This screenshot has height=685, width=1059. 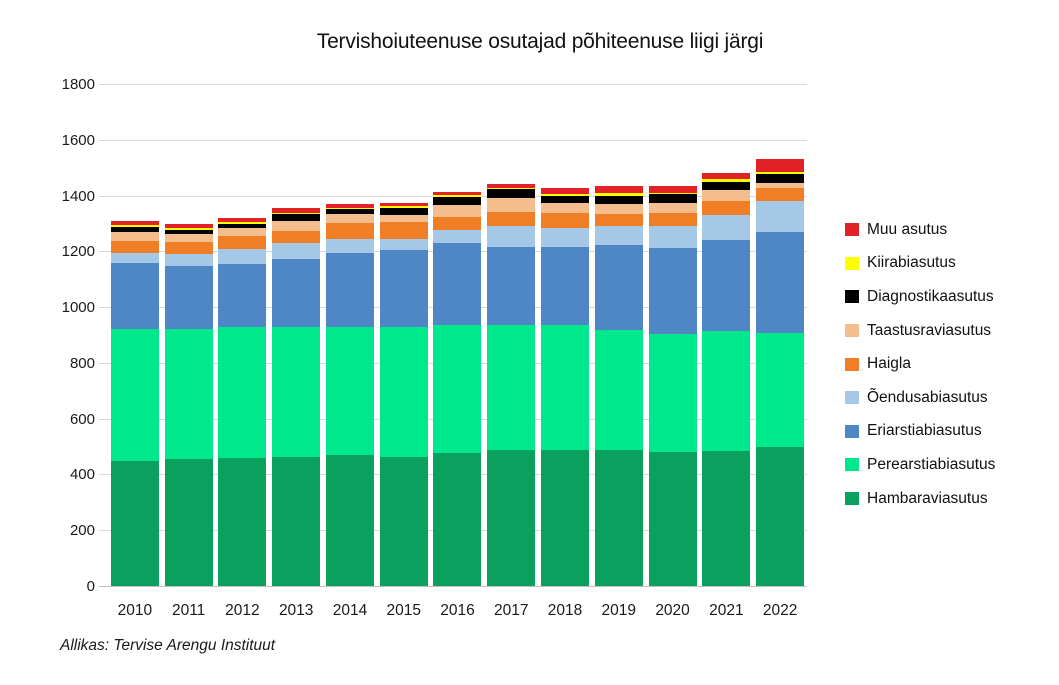 I want to click on bar-column-2016, so click(x=458, y=335).